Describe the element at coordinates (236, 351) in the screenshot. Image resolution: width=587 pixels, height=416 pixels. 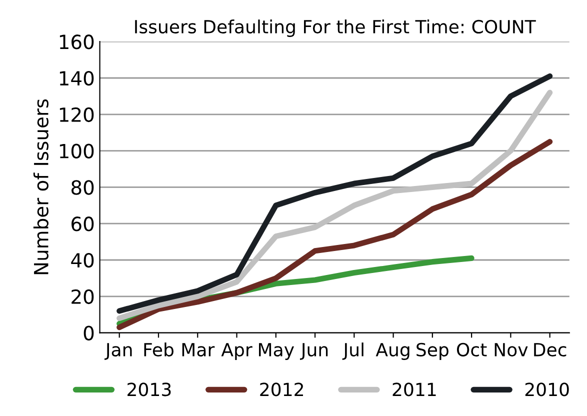
I see `x-tick-label: Apr` at that location.